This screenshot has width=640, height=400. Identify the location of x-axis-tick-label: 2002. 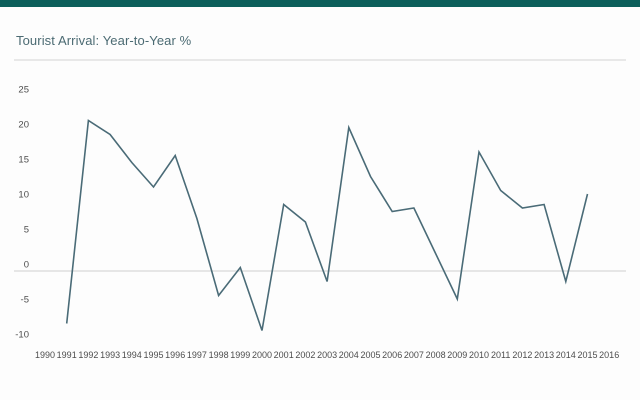
(305, 355).